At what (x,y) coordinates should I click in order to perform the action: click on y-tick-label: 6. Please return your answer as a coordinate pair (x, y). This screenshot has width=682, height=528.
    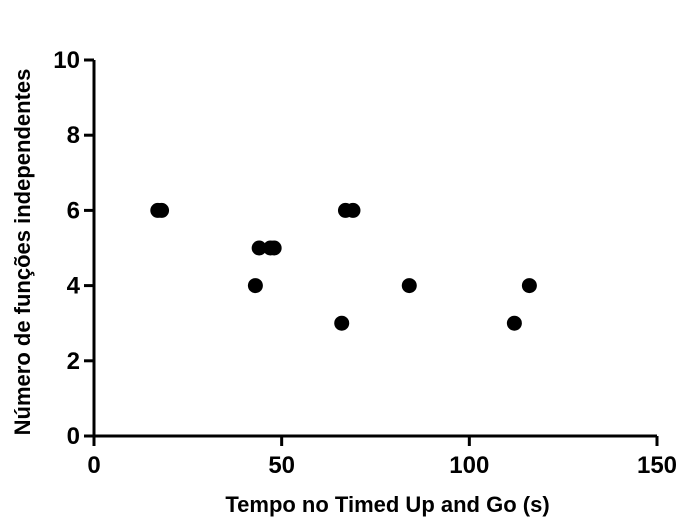
    Looking at the image, I should click on (73, 210).